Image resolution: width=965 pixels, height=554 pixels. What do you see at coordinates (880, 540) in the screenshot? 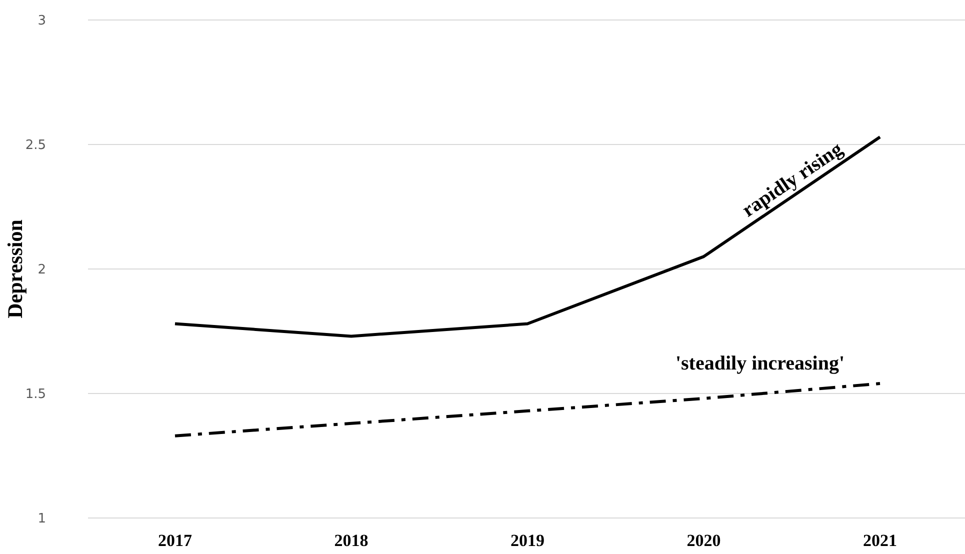
I see `x-tick-label: 2021` at bounding box center [880, 540].